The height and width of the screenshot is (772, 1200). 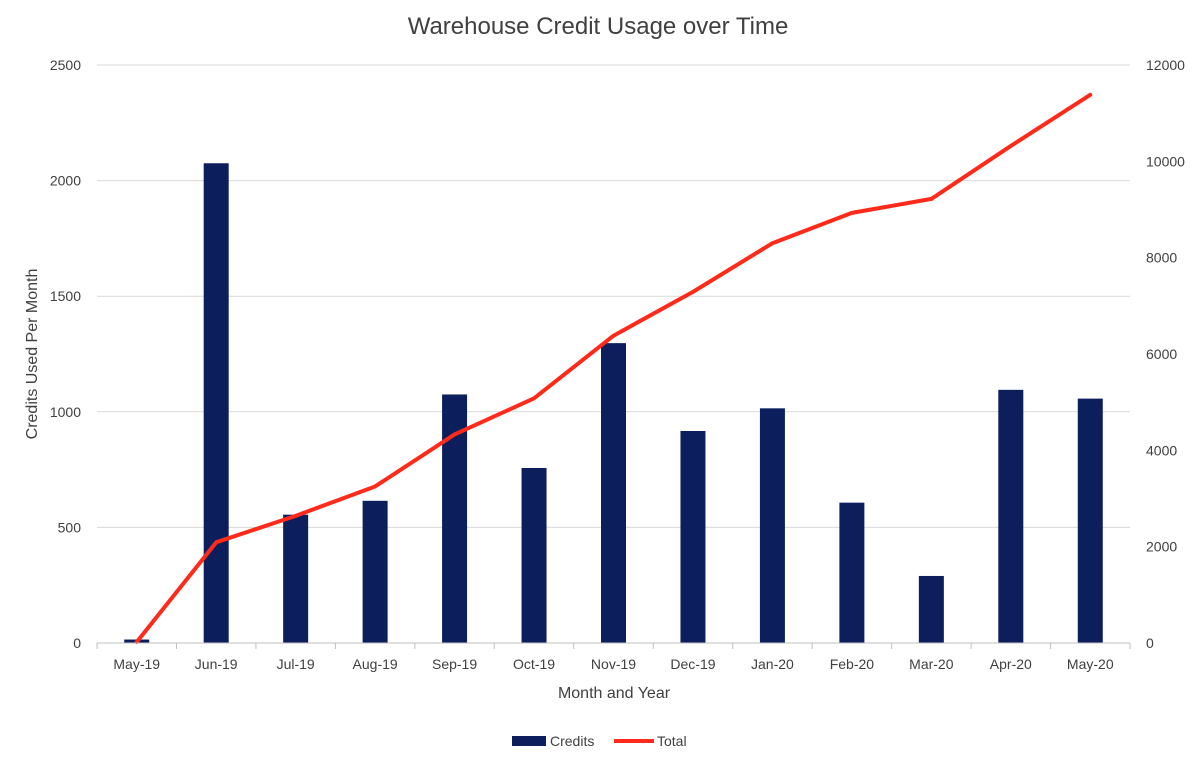 What do you see at coordinates (77, 643) in the screenshot?
I see `y-tick-label: 0` at bounding box center [77, 643].